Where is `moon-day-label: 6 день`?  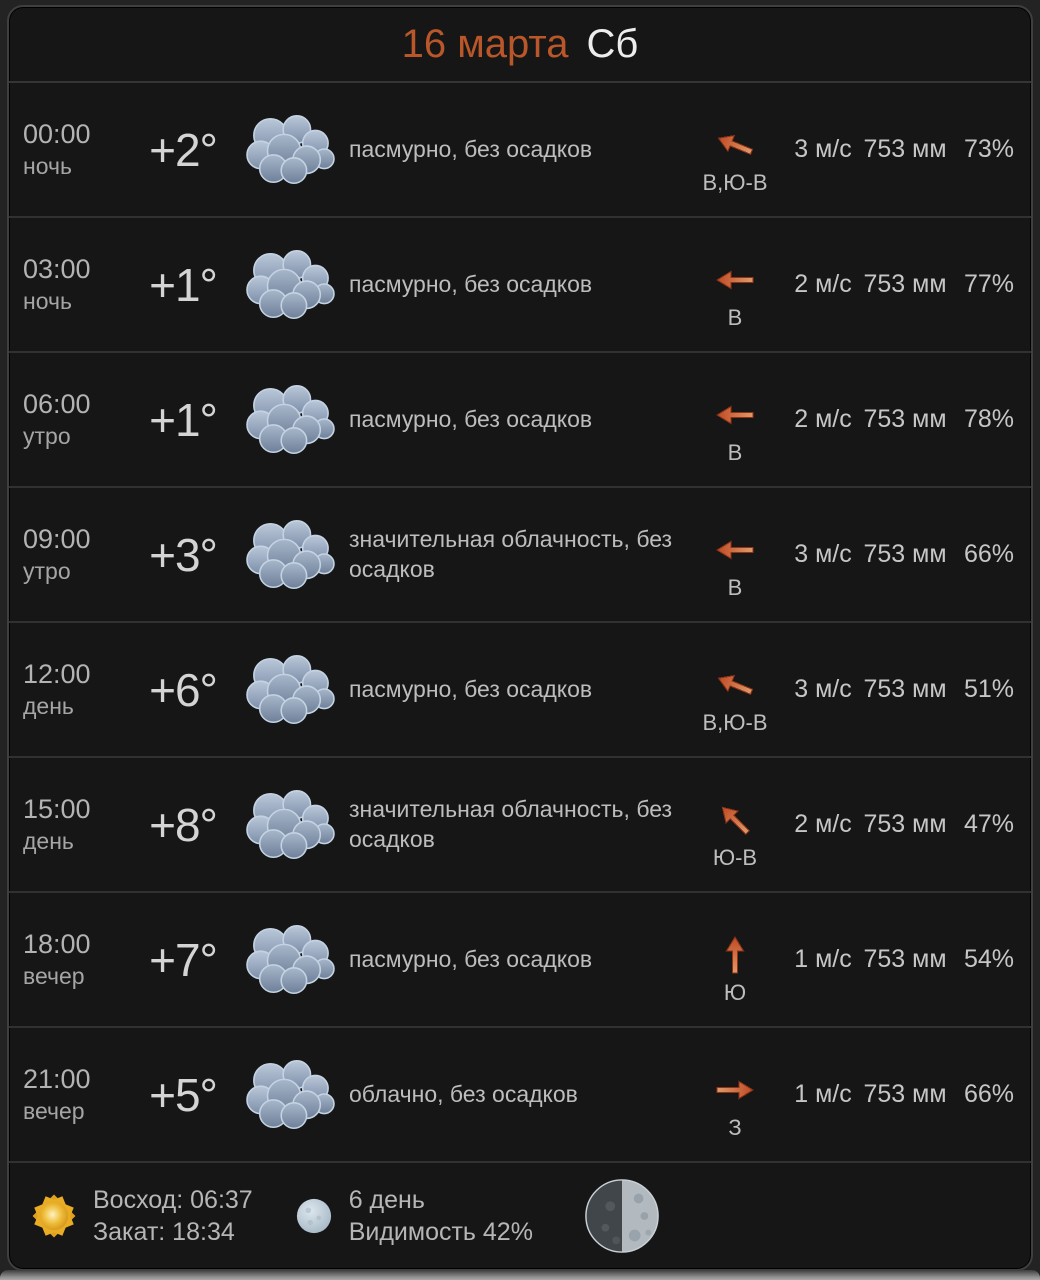 moon-day-label: 6 день is located at coordinates (386, 1200).